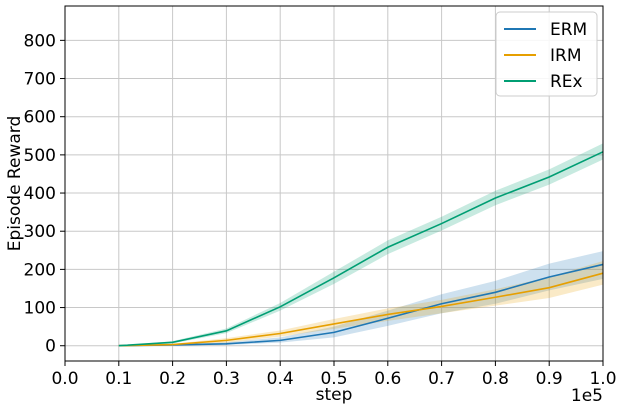 This screenshot has width=623, height=410. I want to click on y-tick-label: 700, so click(40, 80).